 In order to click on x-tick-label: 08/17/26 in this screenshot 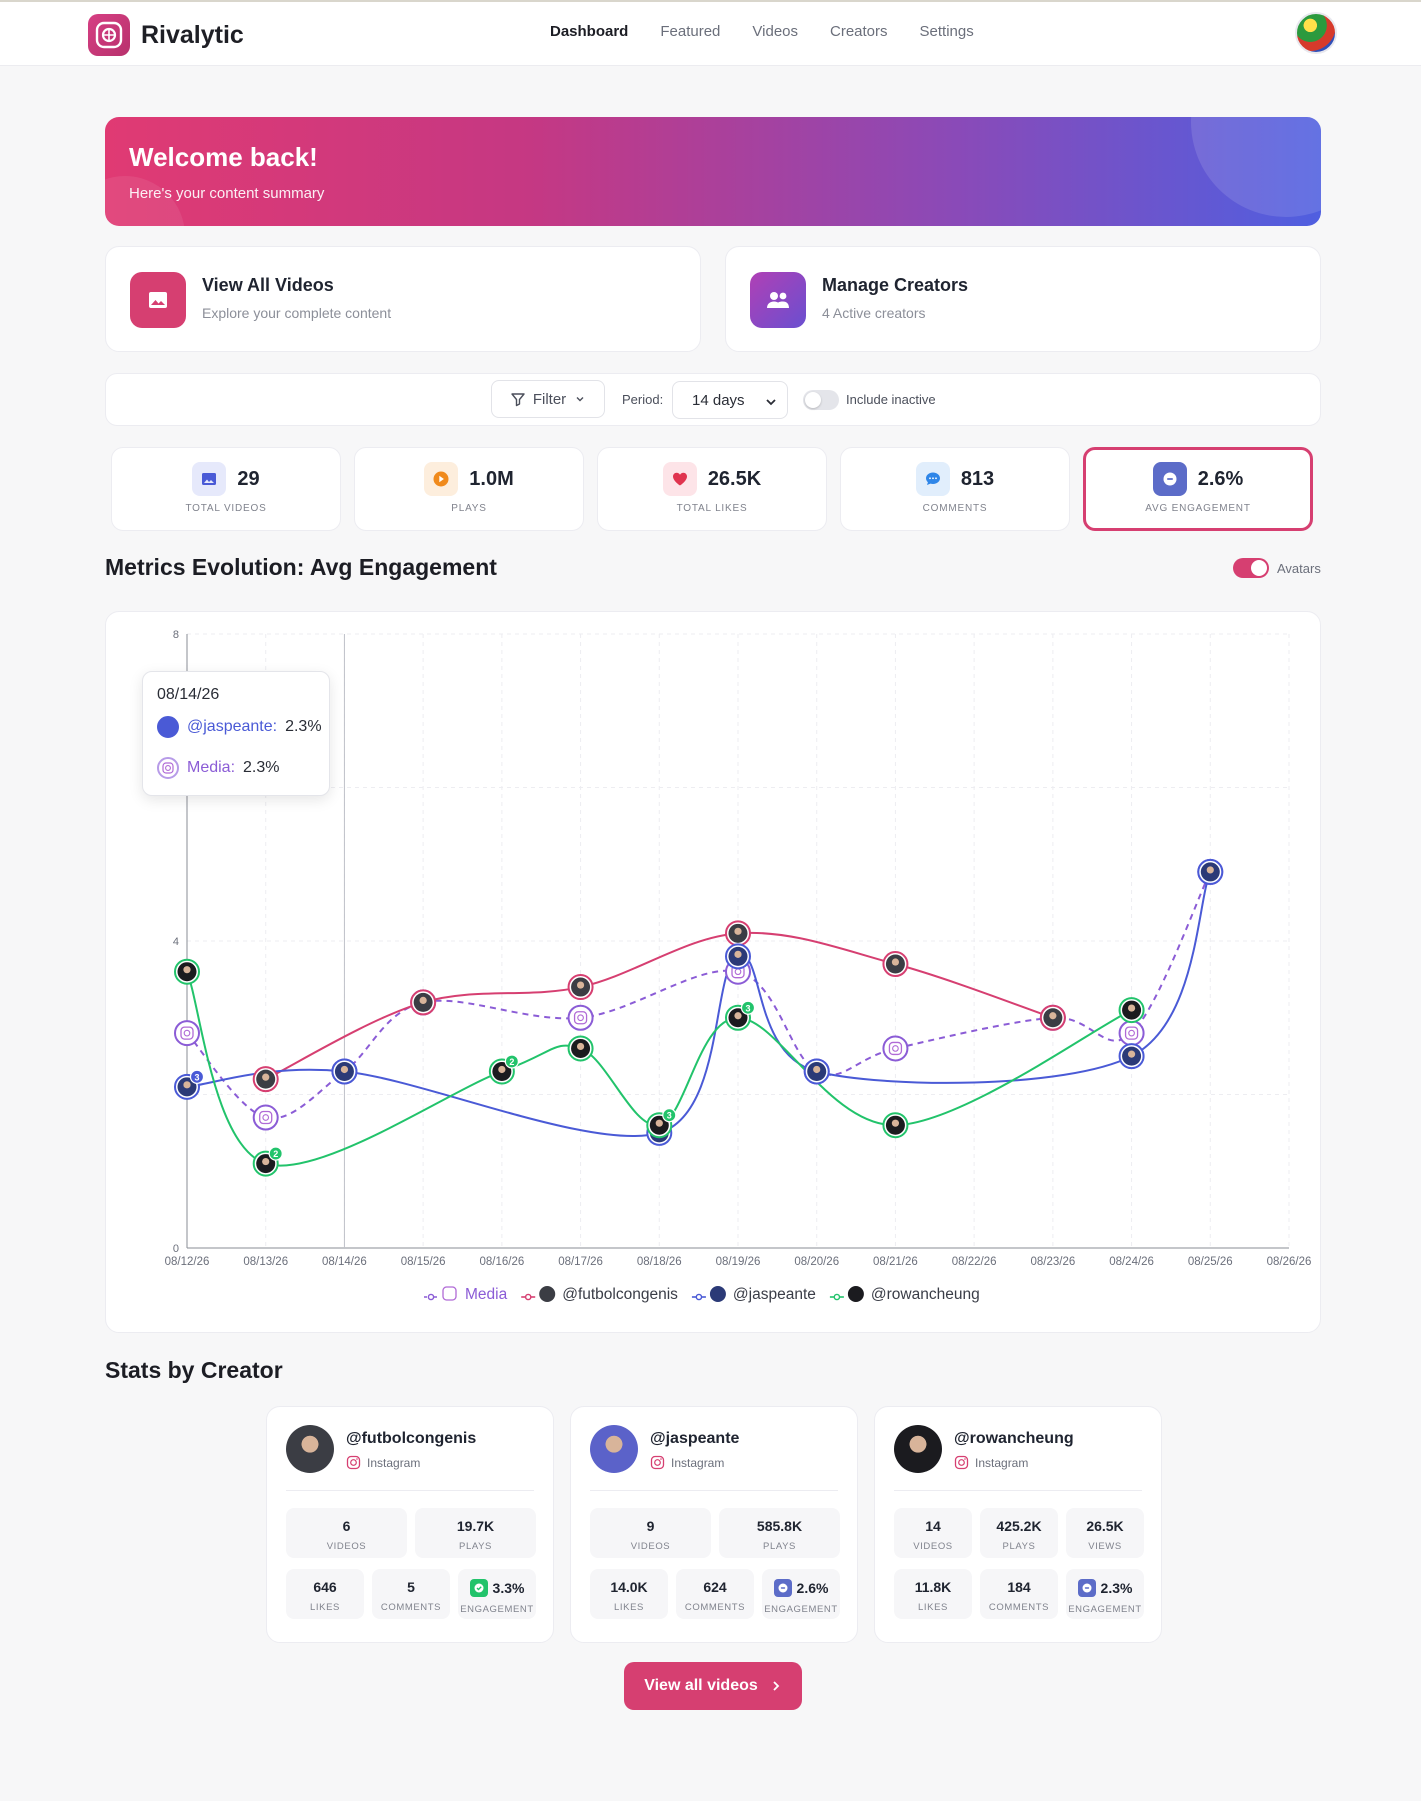, I will do `click(580, 1262)`.